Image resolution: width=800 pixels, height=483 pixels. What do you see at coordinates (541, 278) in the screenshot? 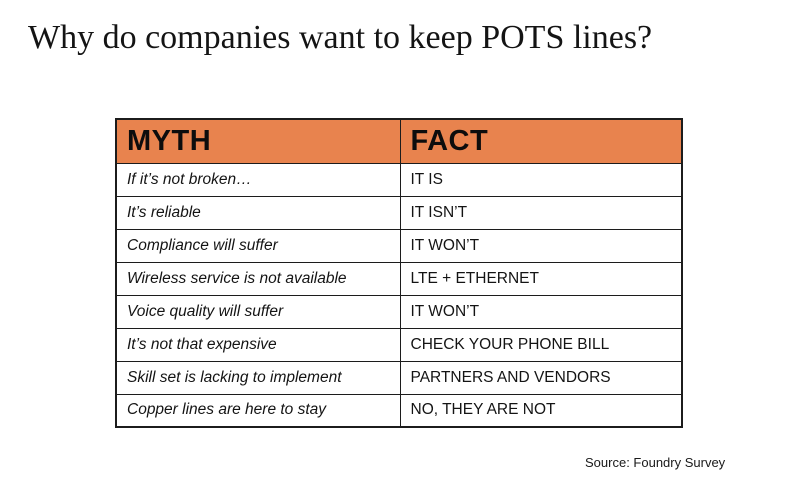
I see `fact-cell: LTE + ETHERNET` at bounding box center [541, 278].